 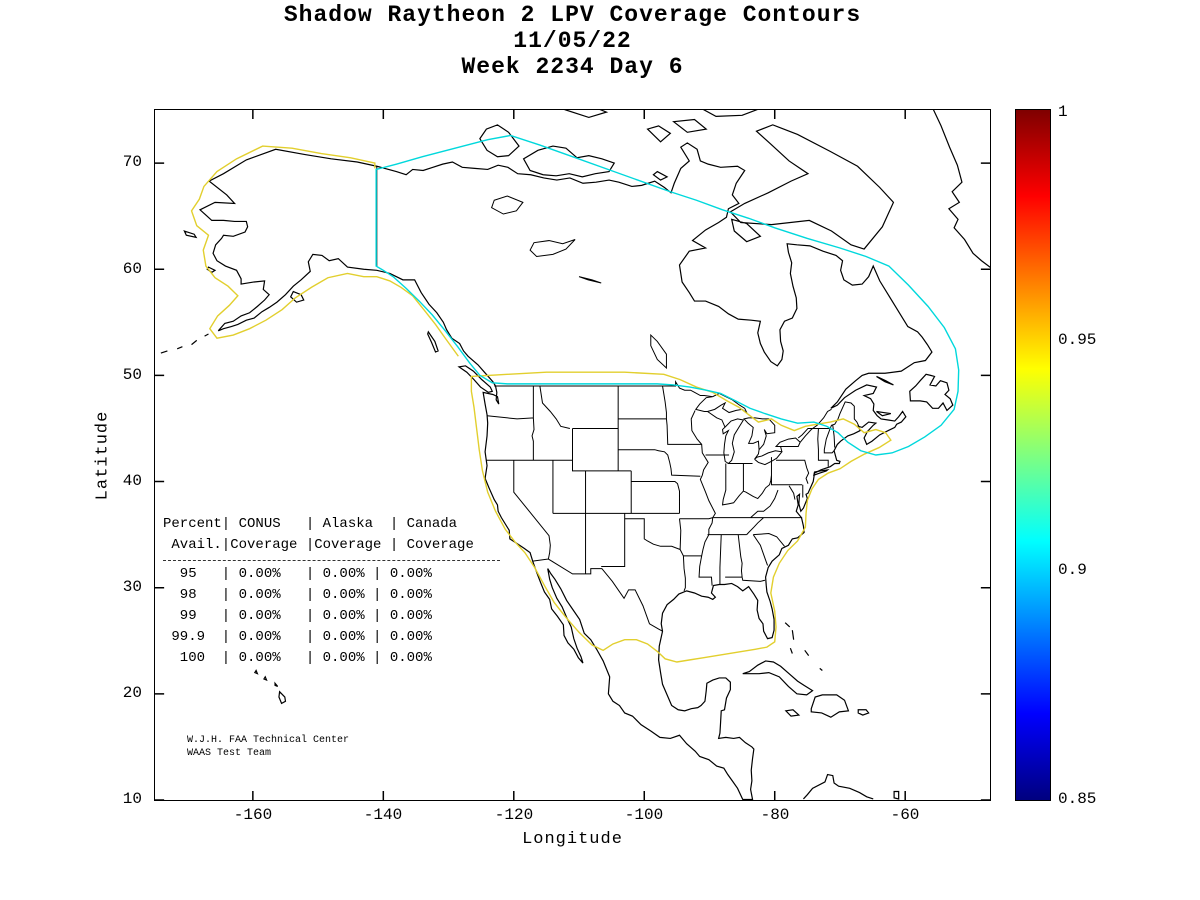 I want to click on title-line-2: 11/05/22, so click(x=572, y=41).